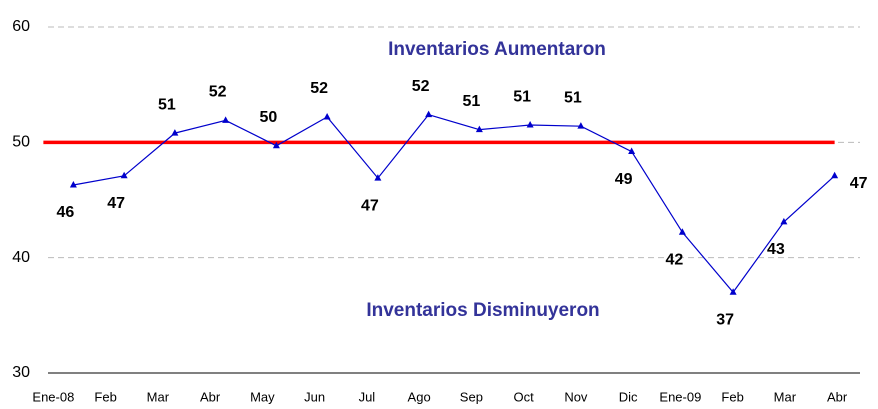  What do you see at coordinates (725, 319) in the screenshot?
I see `data-label: 37` at bounding box center [725, 319].